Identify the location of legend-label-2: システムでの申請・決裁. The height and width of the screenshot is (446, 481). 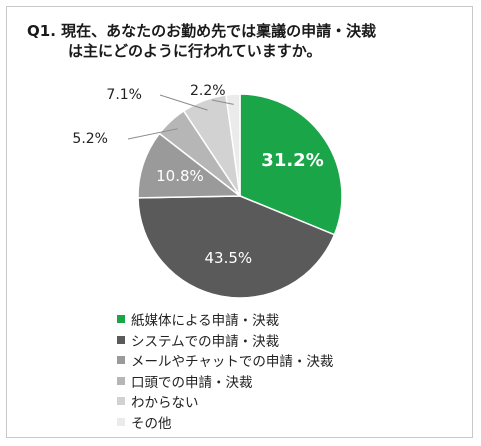
(205, 341).